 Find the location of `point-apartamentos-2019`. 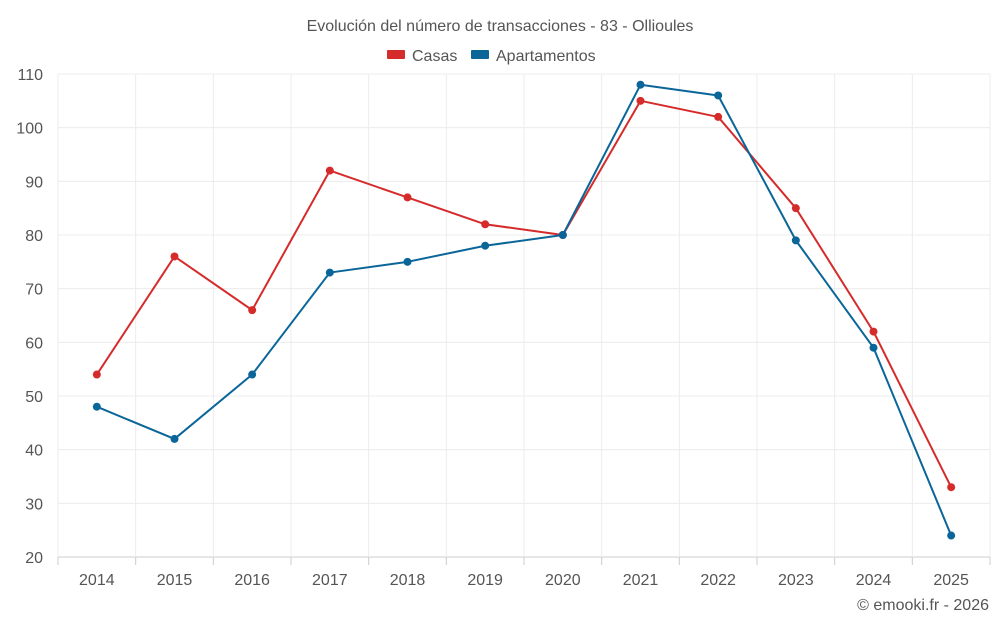

point-apartamentos-2019 is located at coordinates (485, 245).